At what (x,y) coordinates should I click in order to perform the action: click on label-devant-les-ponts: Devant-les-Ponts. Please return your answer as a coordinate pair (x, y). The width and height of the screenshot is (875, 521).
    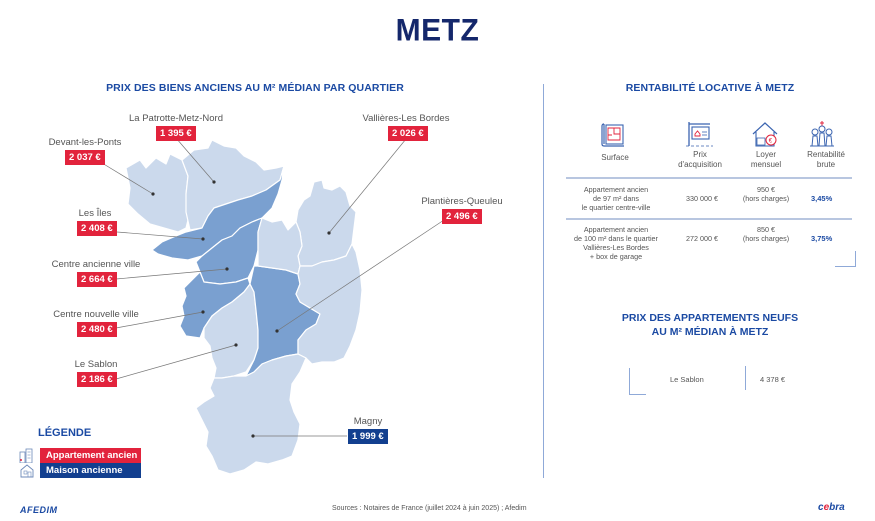
    Looking at the image, I should click on (85, 142).